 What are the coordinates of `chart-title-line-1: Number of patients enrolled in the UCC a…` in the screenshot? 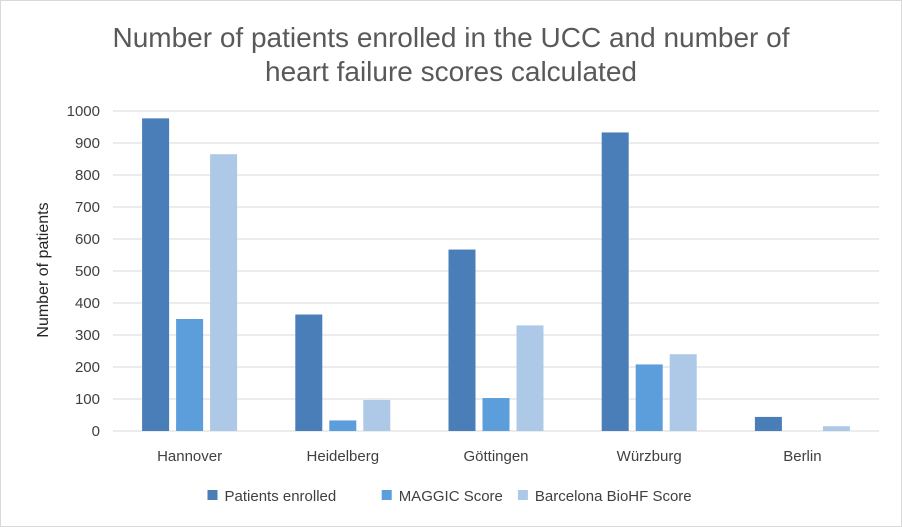 It's located at (450, 37).